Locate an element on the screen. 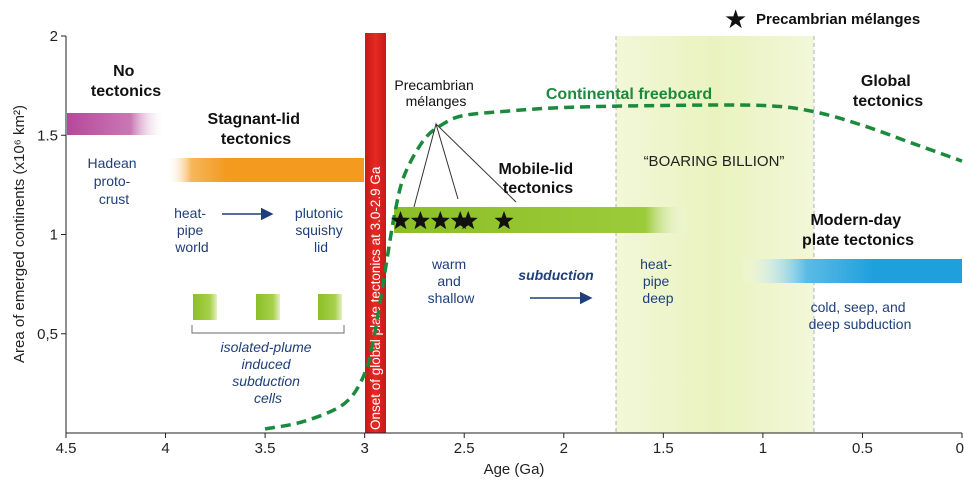 The width and height of the screenshot is (964, 485). legend-star-icon: ★ is located at coordinates (735, 19).